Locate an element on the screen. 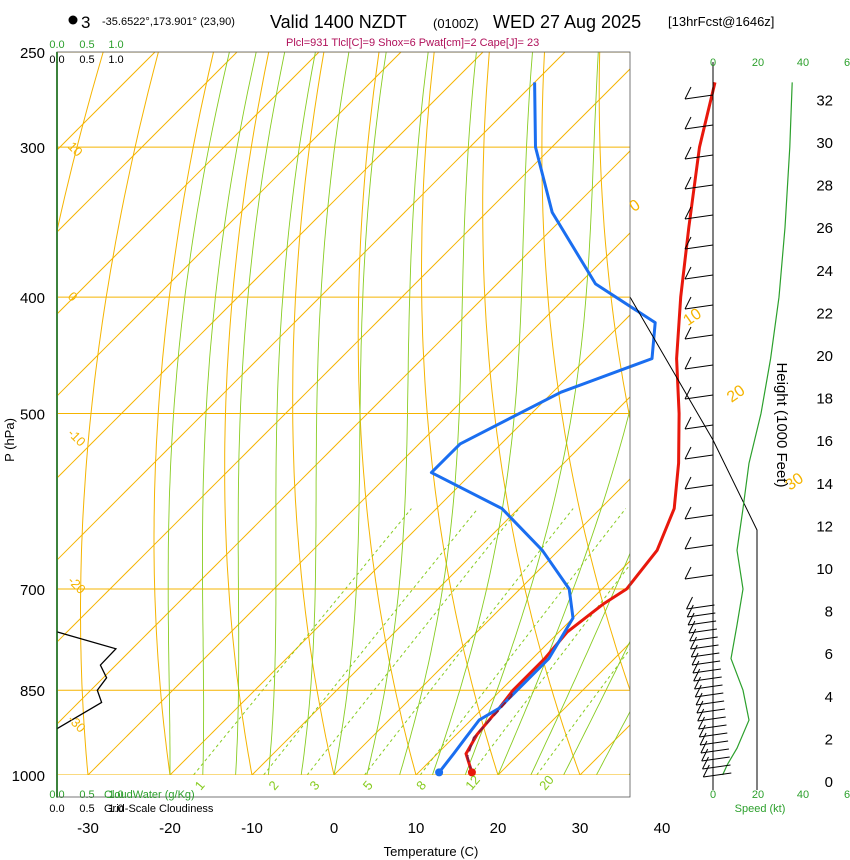  p-tick-label: 250 is located at coordinates (32, 53).